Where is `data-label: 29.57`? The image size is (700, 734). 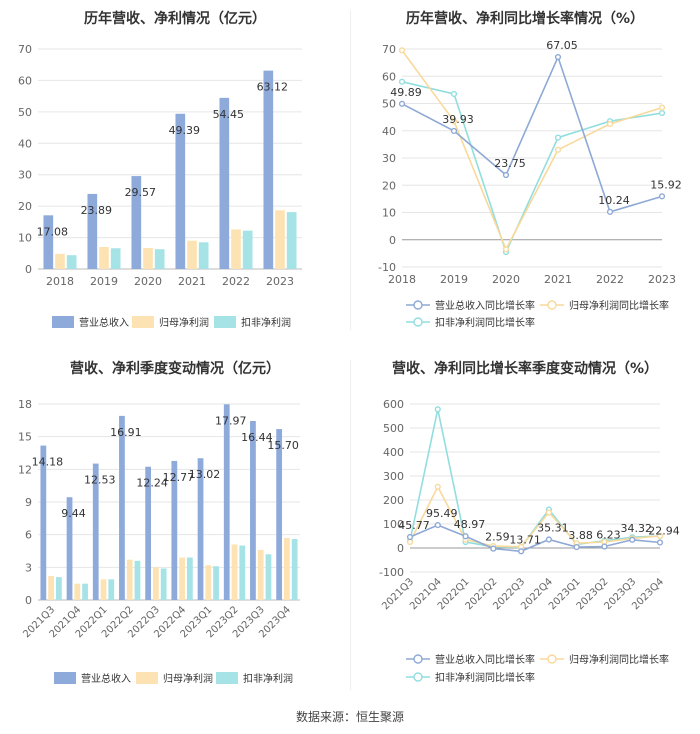 data-label: 29.57 is located at coordinates (141, 192).